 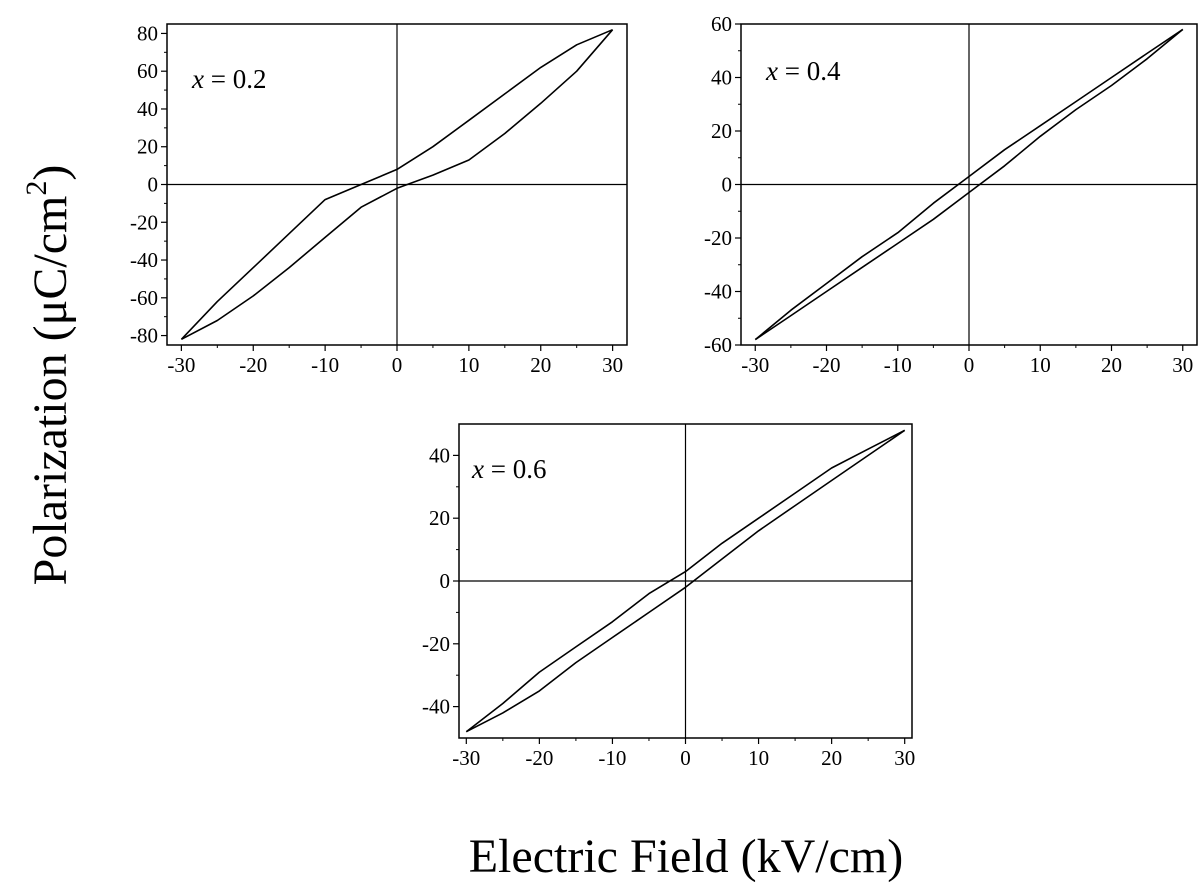 I want to click on panel-2-xtick-label: 0, so click(x=685, y=758).